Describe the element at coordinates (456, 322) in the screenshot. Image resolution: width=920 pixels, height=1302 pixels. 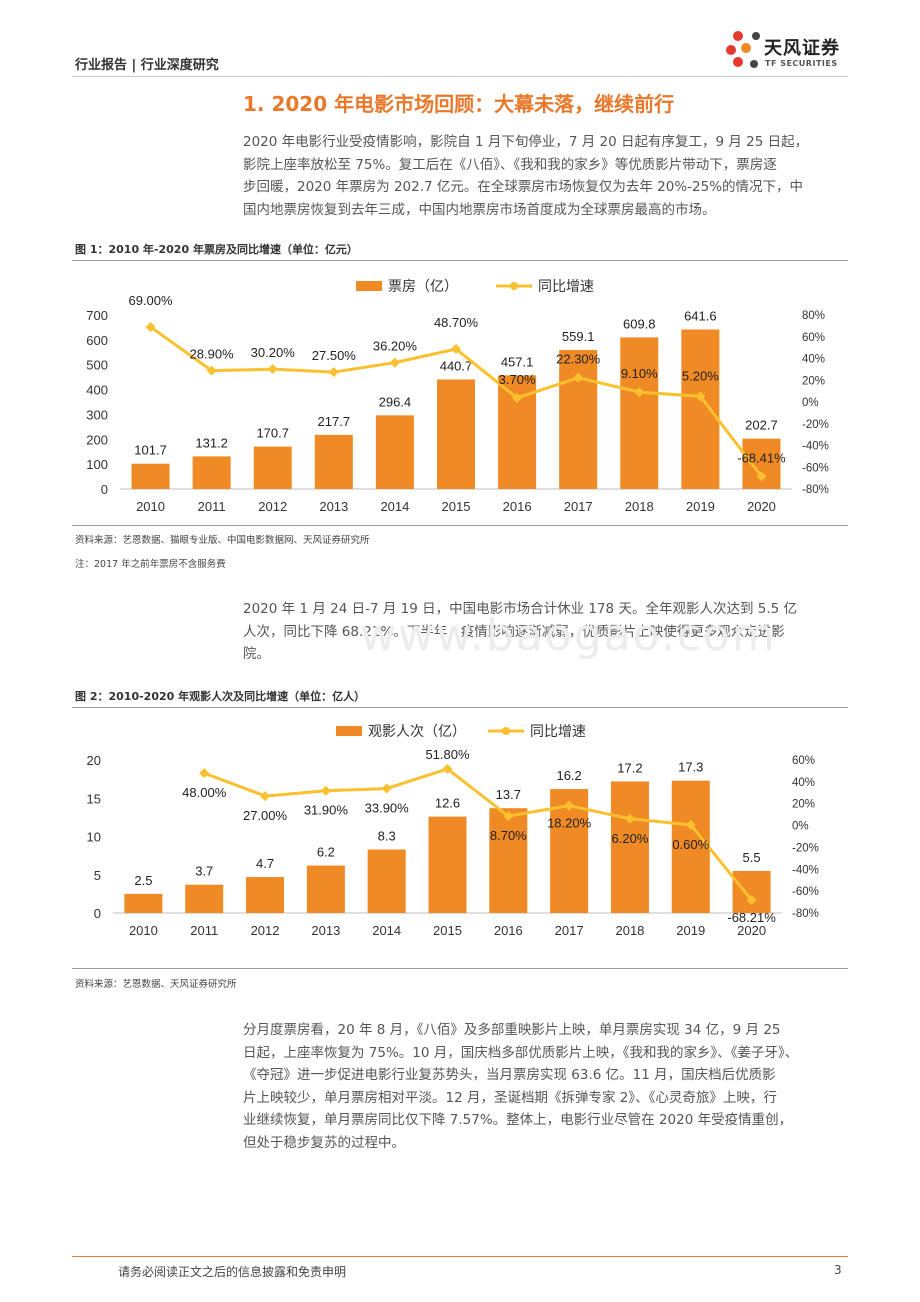
I see `growth-value-label: 48.70%` at that location.